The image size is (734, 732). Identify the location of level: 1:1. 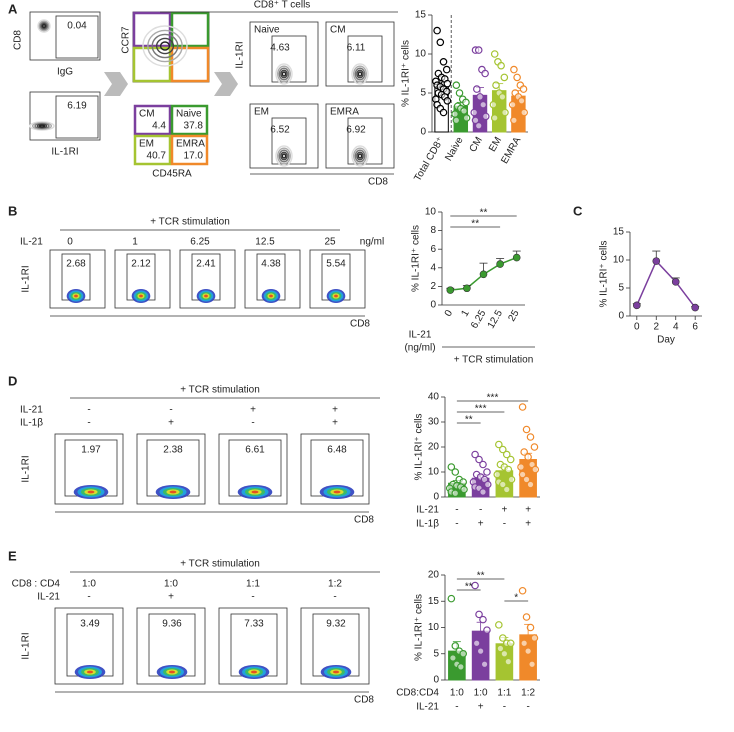
(253, 584).